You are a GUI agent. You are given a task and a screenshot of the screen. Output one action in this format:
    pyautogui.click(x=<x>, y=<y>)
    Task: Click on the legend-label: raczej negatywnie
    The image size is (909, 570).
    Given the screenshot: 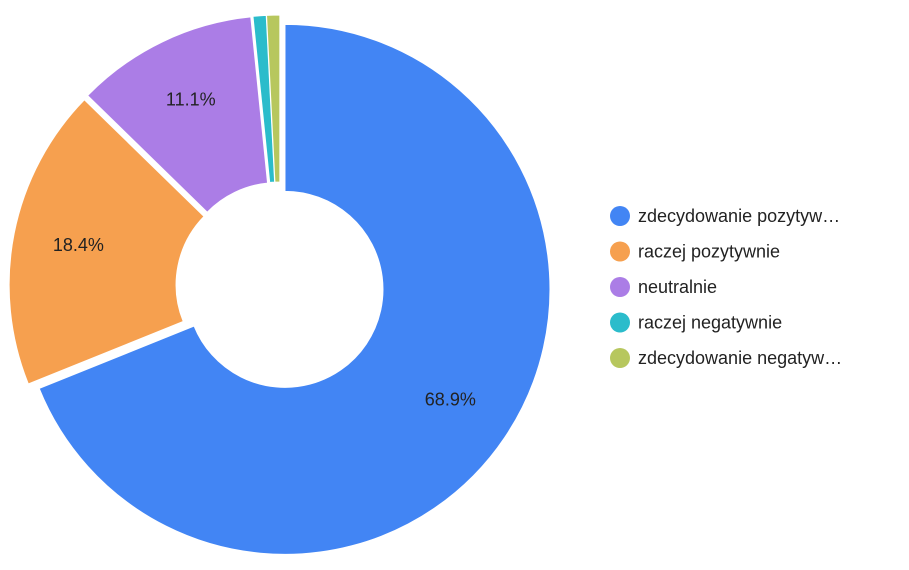 What is the action you would take?
    pyautogui.click(x=710, y=322)
    